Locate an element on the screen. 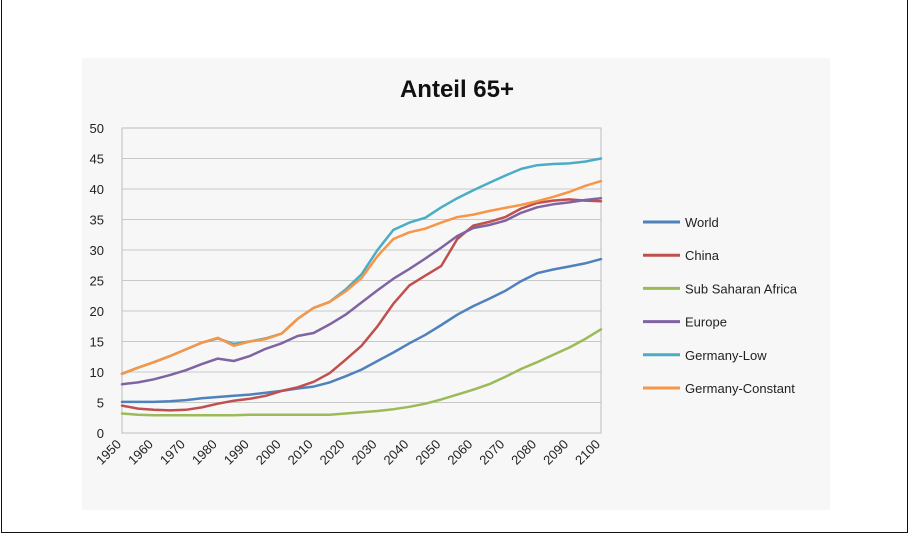  y-tick-label: 20 is located at coordinates (97, 311).